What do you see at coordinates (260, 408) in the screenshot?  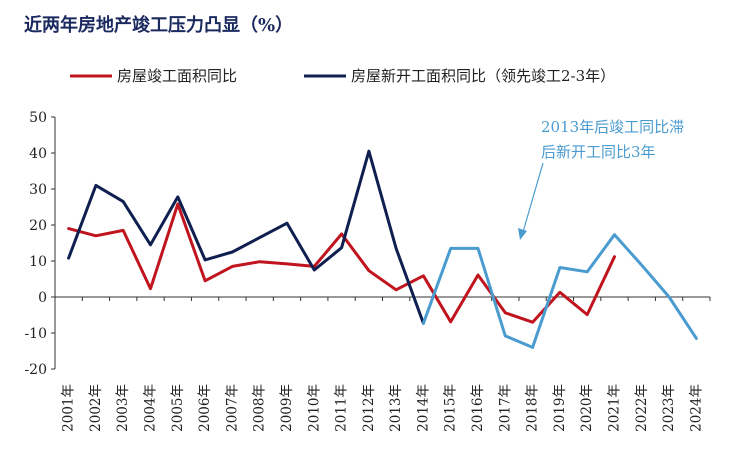 I see `x-tick-label: 2008年` at bounding box center [260, 408].